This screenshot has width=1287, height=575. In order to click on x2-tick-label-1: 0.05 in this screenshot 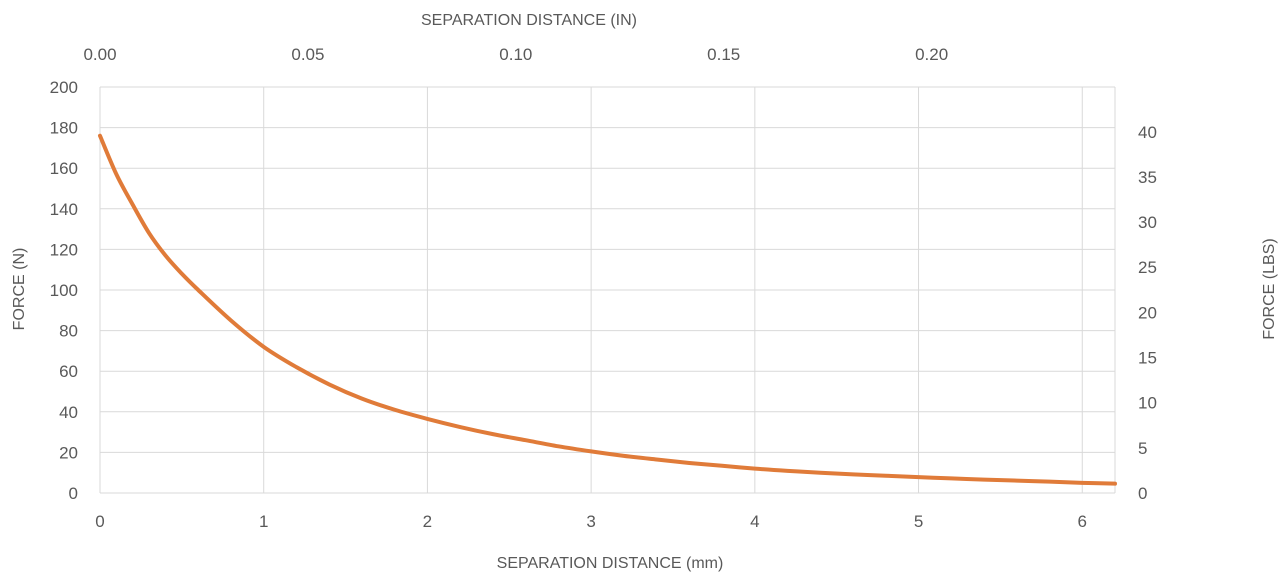, I will do `click(307, 54)`.